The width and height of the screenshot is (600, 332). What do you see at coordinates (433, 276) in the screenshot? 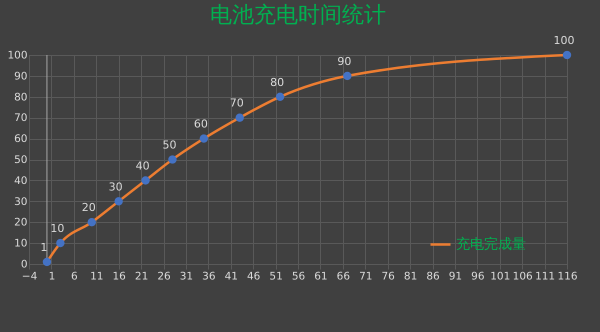
I see `x-tick-label: 86` at bounding box center [433, 276].